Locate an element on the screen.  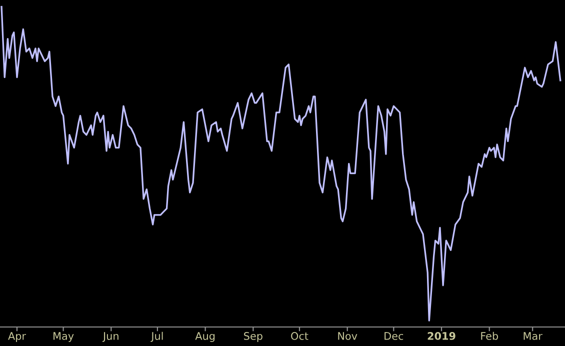
x-tick-label: Feb is located at coordinates (489, 336).